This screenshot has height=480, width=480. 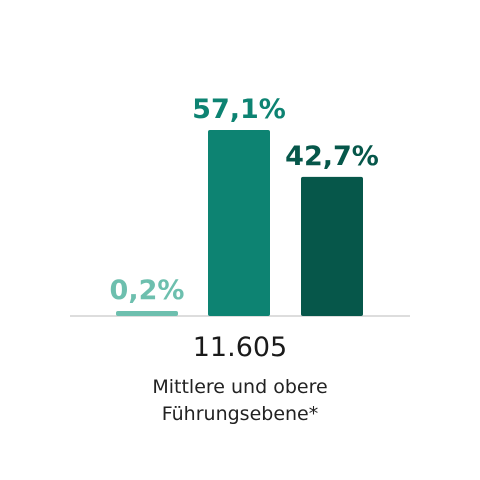 I want to click on category-label-line-2: Führungsebene*, so click(x=240, y=413).